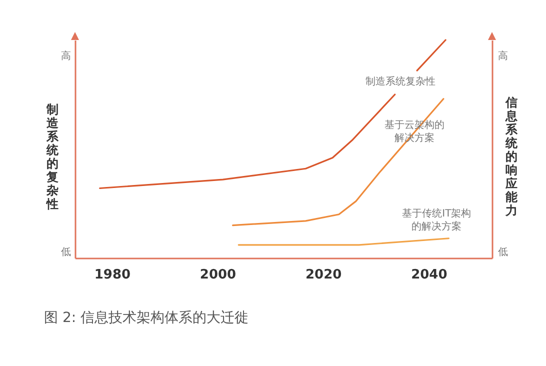  What do you see at coordinates (112, 275) in the screenshot?
I see `x-tick-label: 1980` at bounding box center [112, 275].